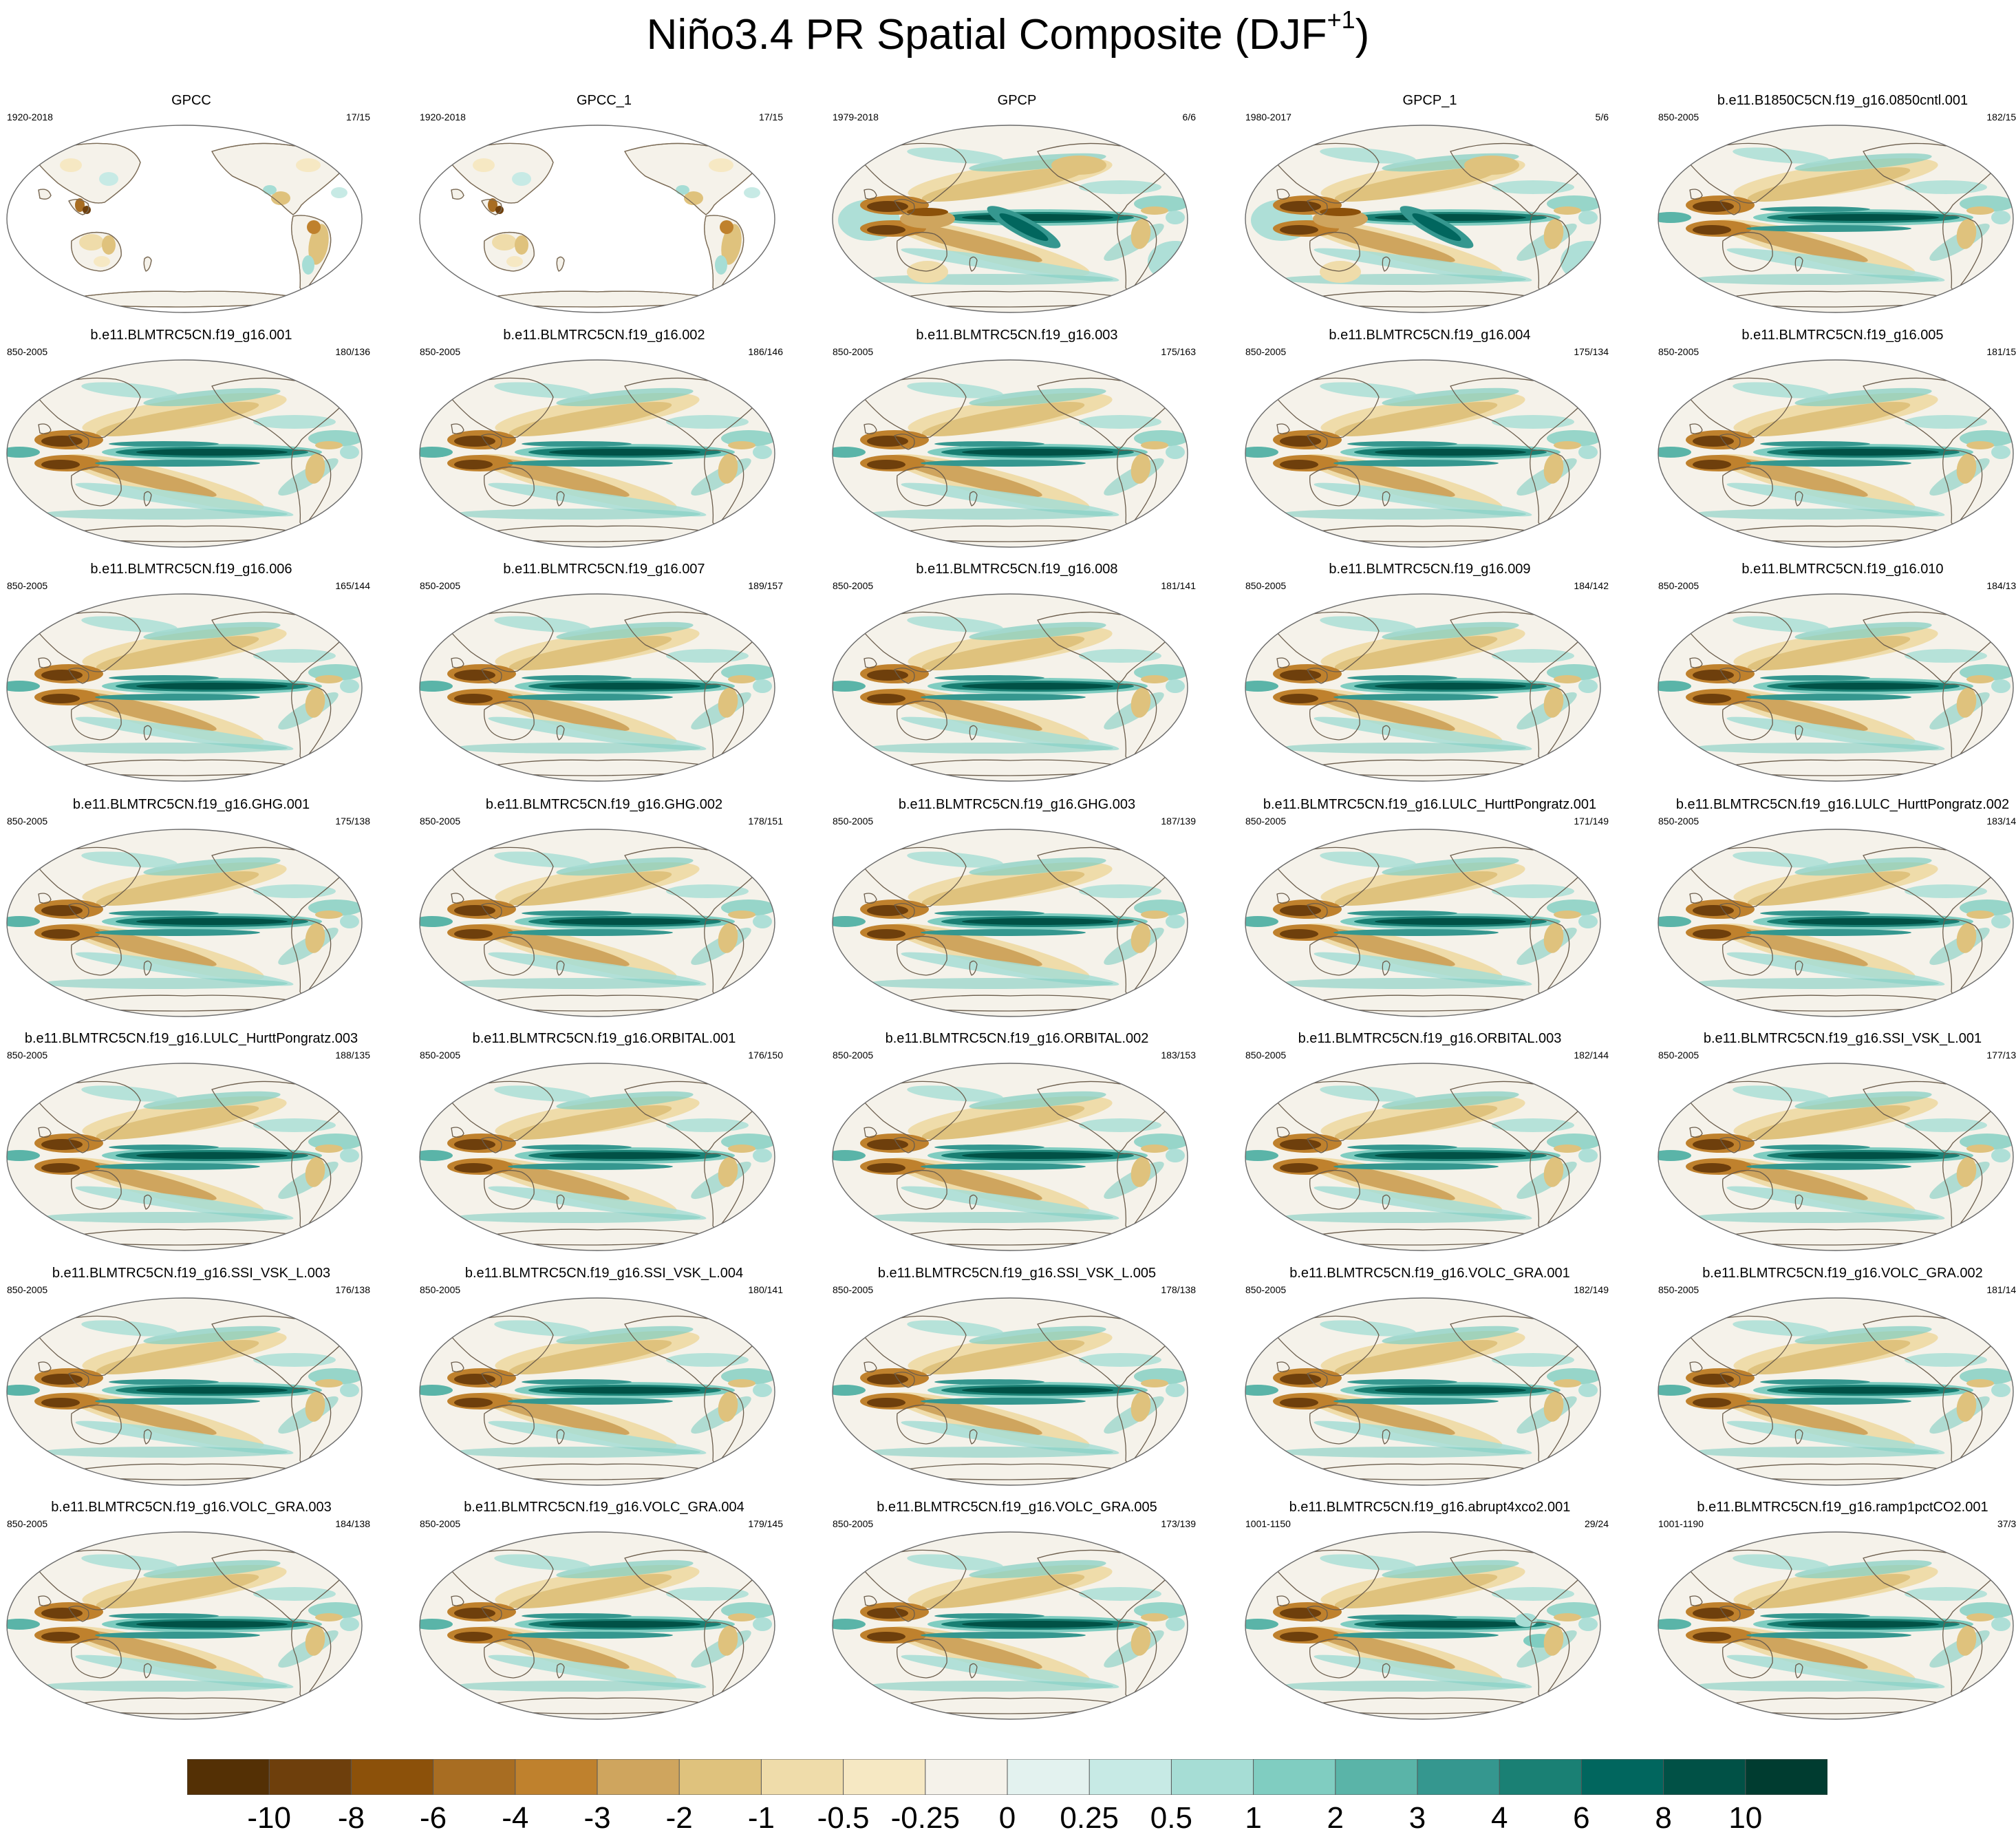  I want to click on panel-event-count: 175/163, so click(1178, 351).